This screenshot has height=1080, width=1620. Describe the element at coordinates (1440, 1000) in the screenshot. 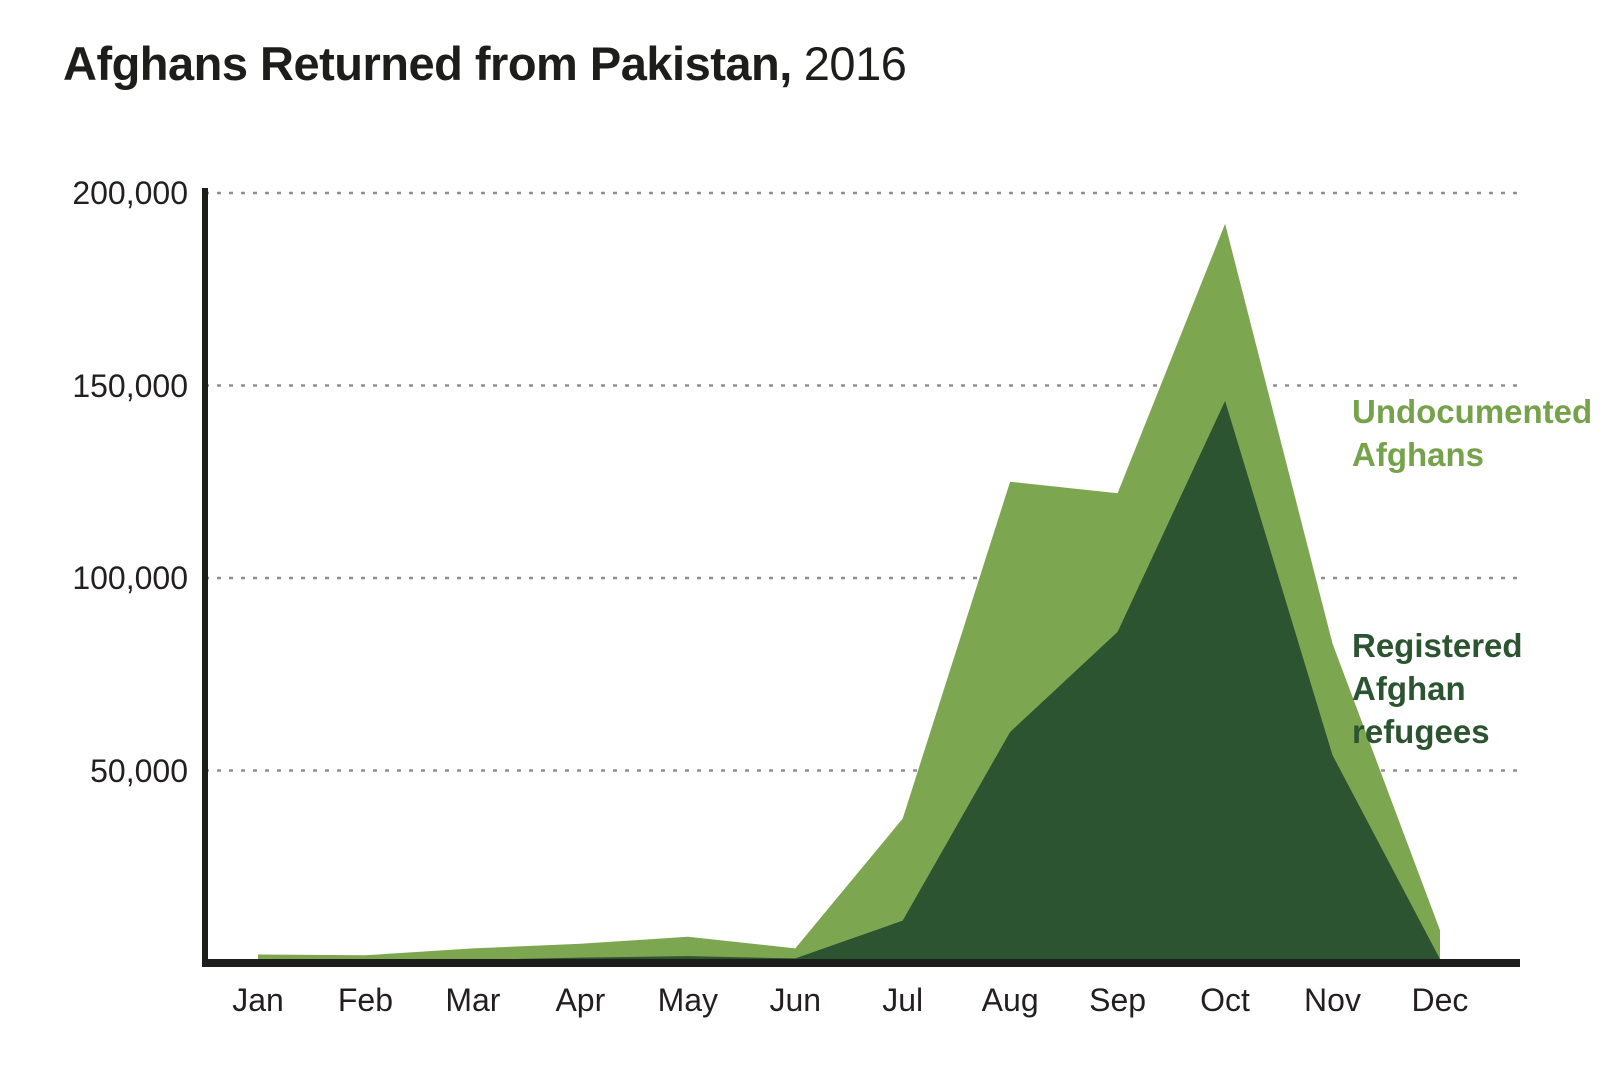

I see `x-tick-label: Dec` at that location.